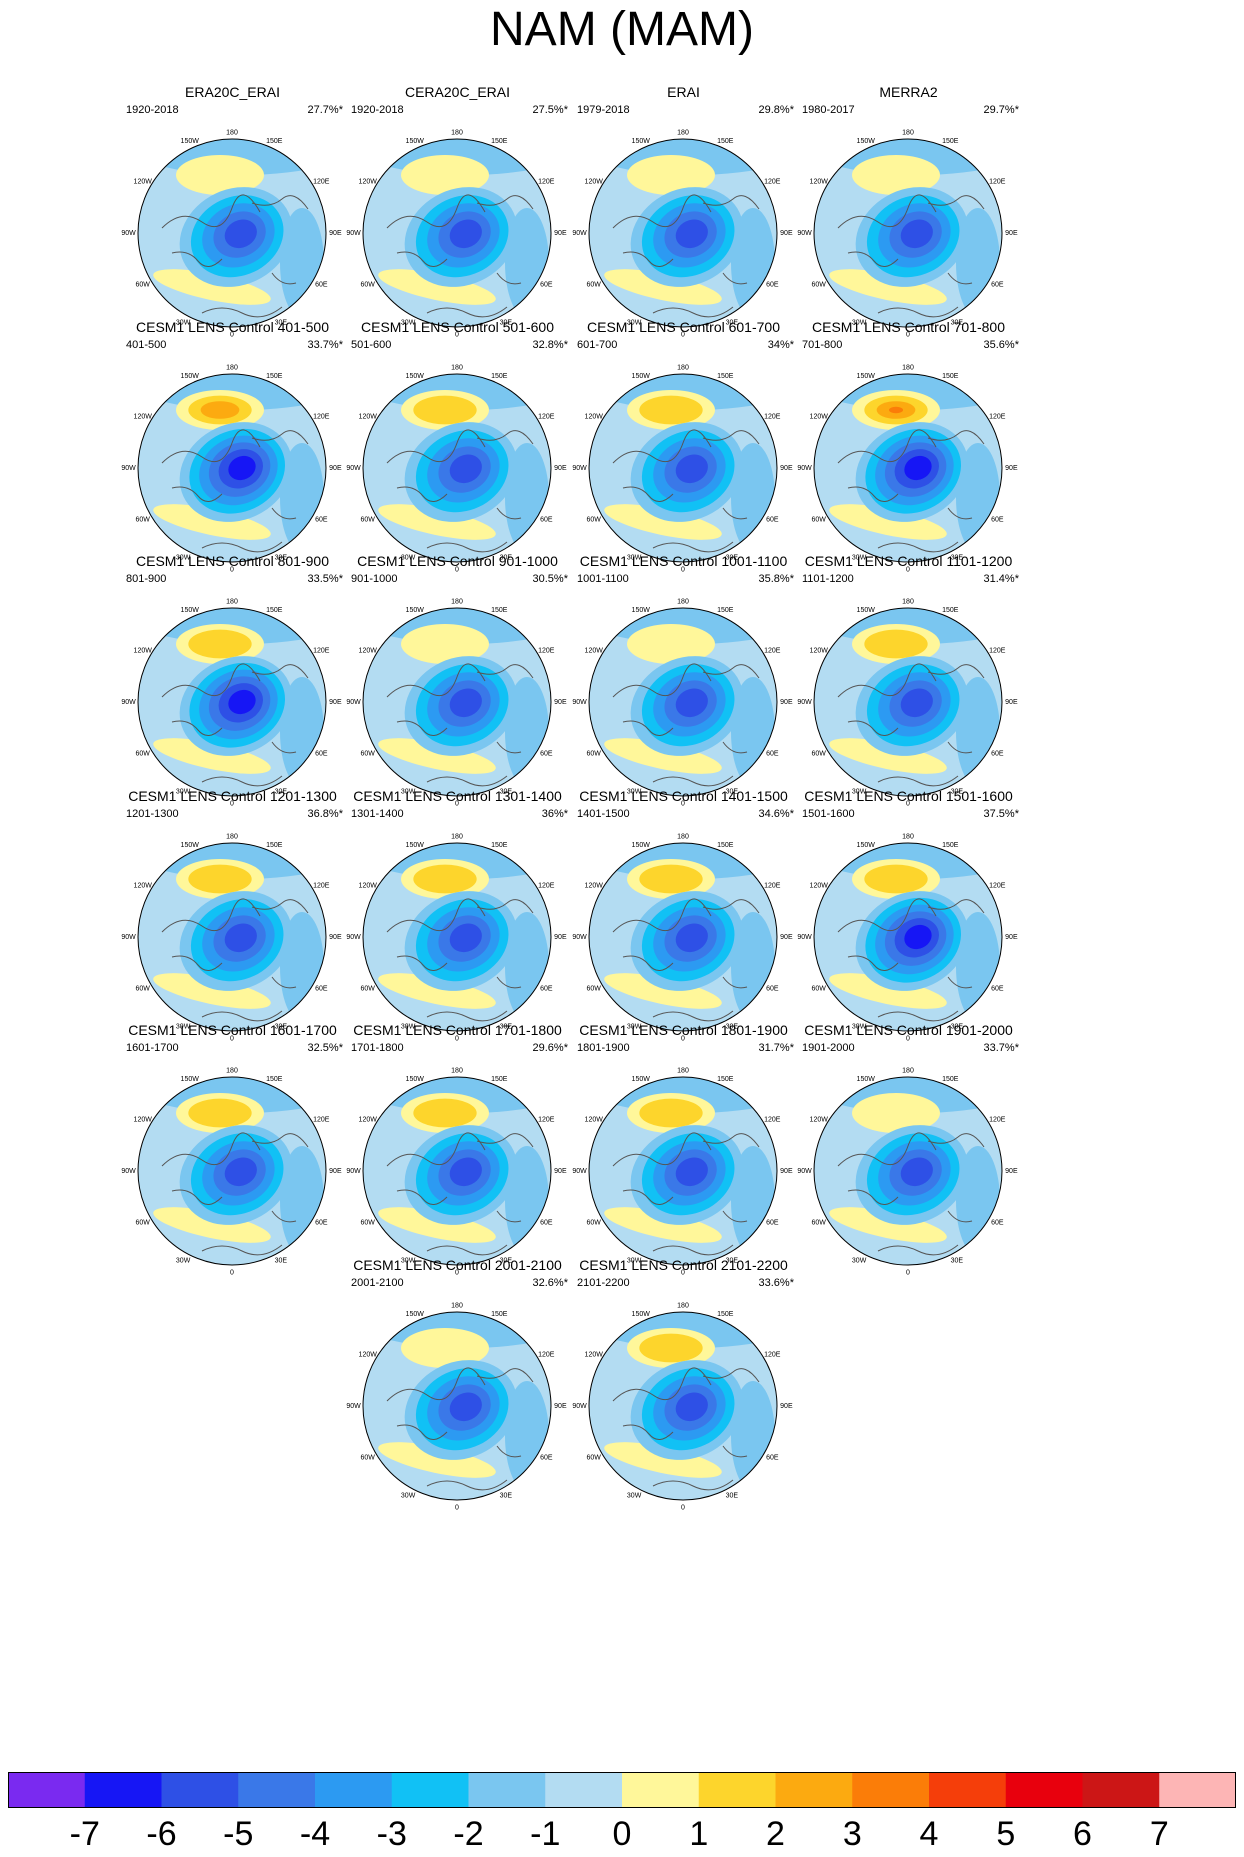 This screenshot has height=1857, width=1244. Describe the element at coordinates (622, 1834) in the screenshot. I see `colorbar-tick-label: 0` at that location.